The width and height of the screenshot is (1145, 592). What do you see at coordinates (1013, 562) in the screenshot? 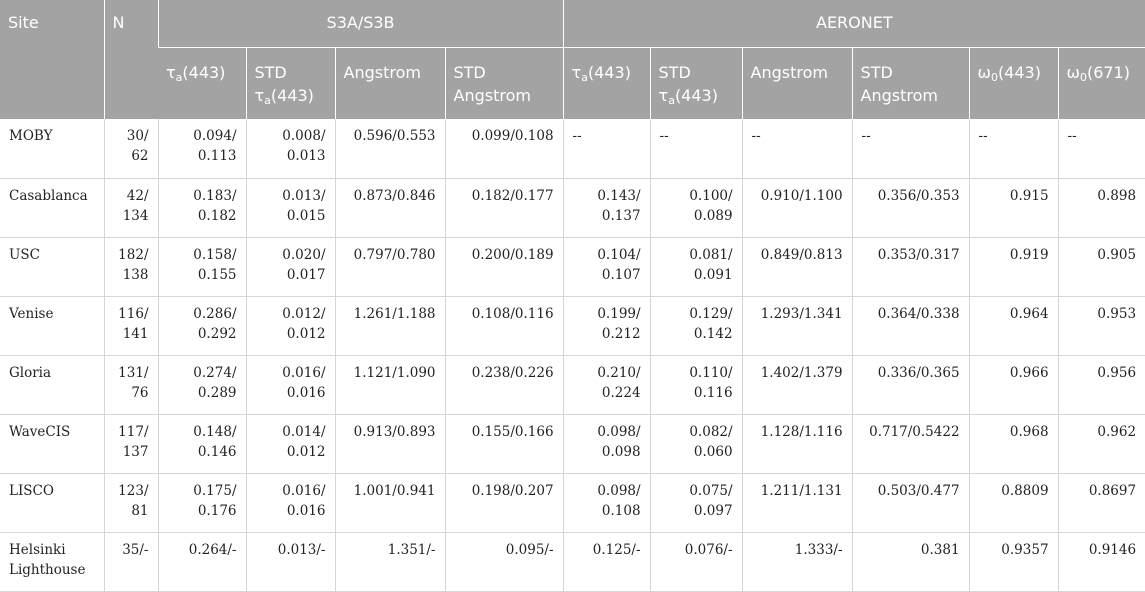
I see `cell-w443: 0.9357` at bounding box center [1013, 562].